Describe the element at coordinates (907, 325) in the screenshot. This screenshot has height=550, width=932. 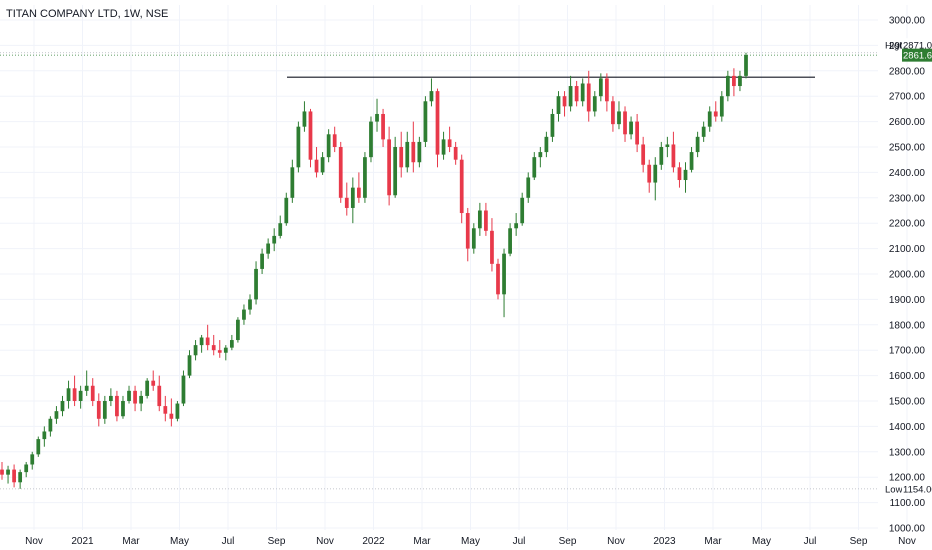
I see `y-tick-label: 1800.00` at that location.